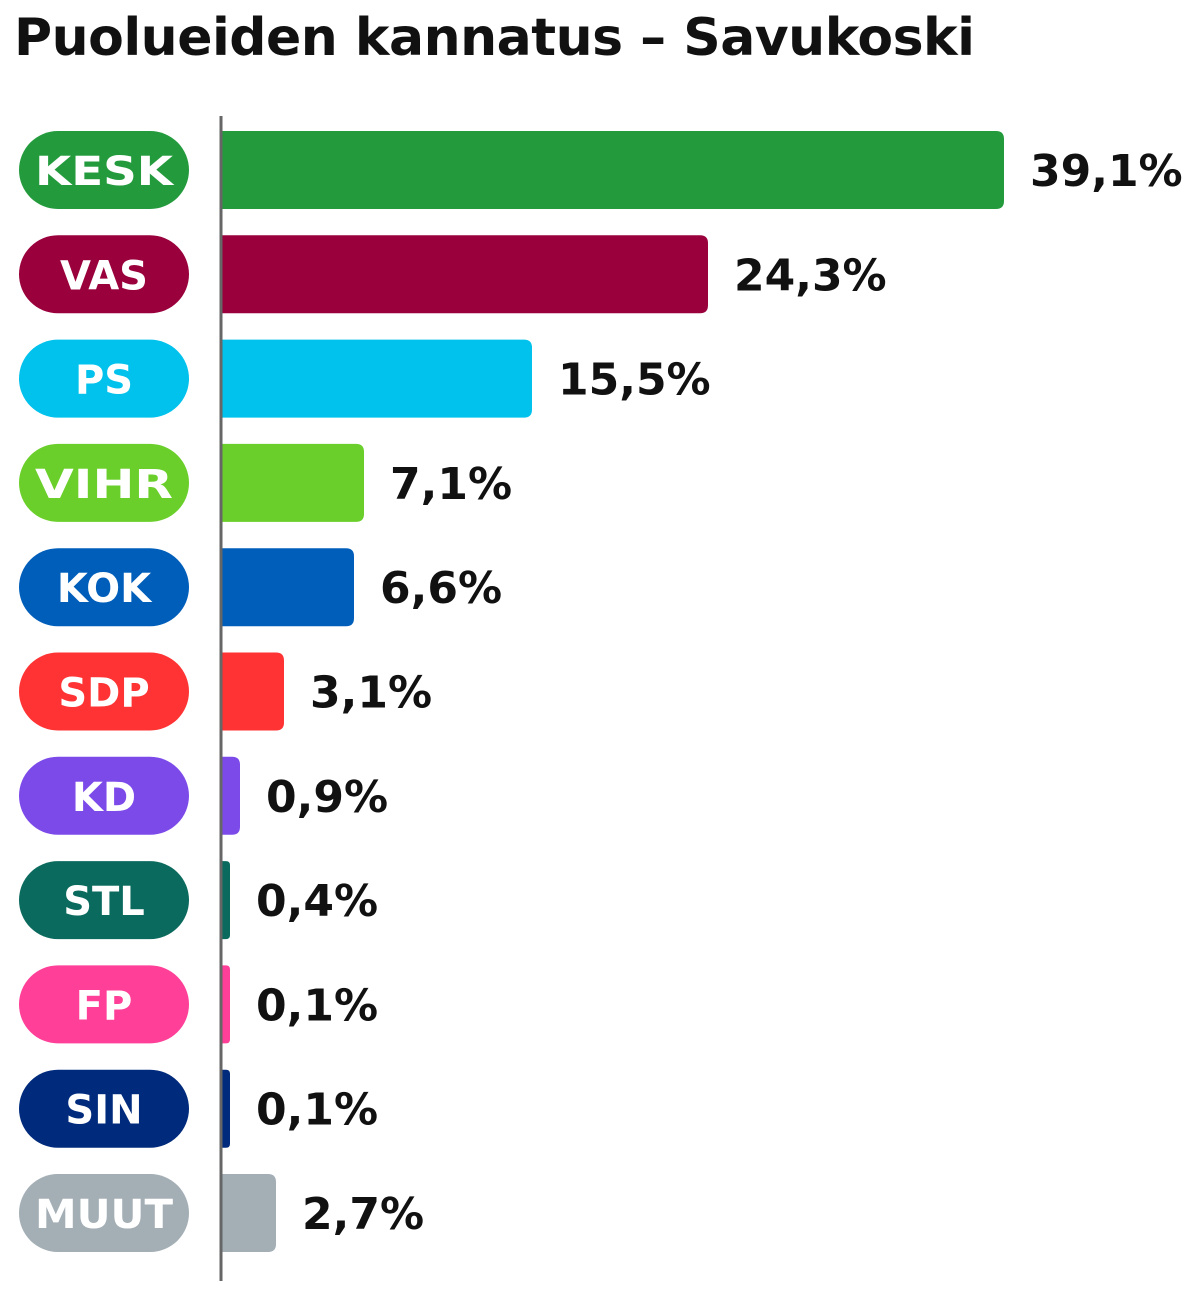 This screenshot has height=1304, width=1199. What do you see at coordinates (198, 1108) in the screenshot?
I see `bar-row-sin: SIN 0,1%` at bounding box center [198, 1108].